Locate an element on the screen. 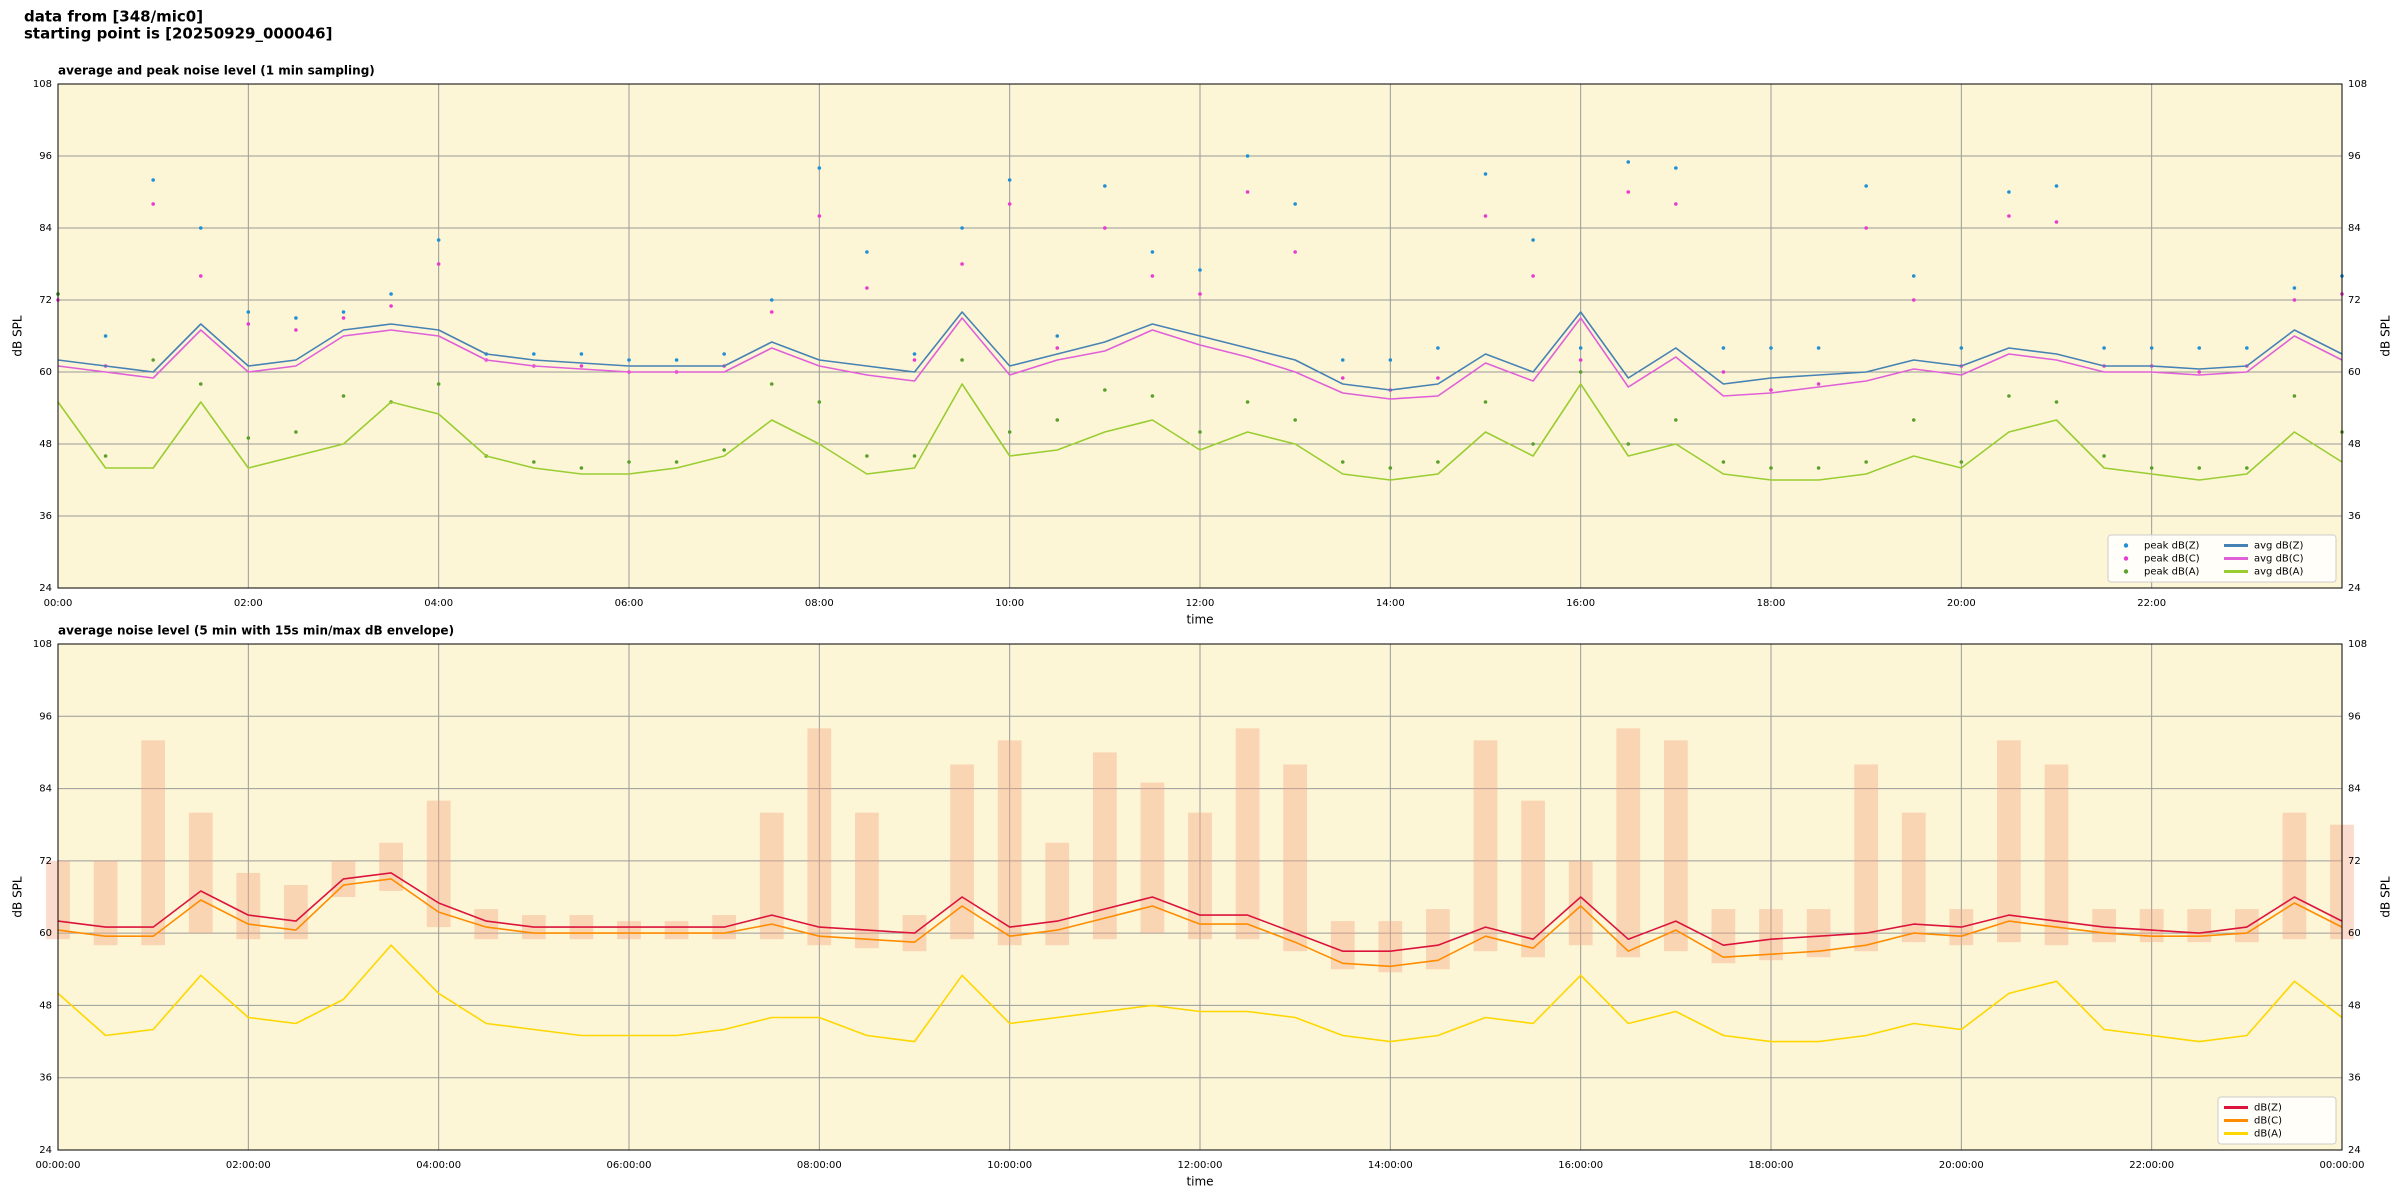  legend-box is located at coordinates (2222, 558).